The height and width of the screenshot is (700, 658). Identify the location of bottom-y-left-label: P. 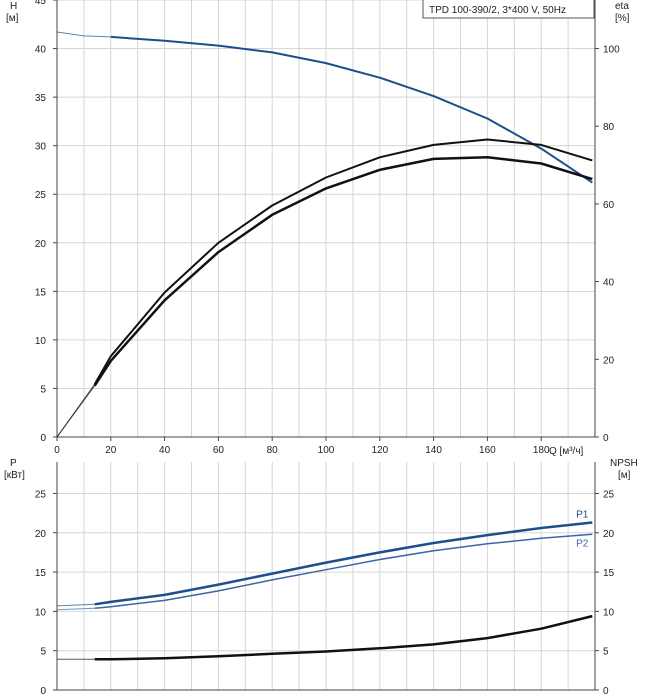
(13, 463).